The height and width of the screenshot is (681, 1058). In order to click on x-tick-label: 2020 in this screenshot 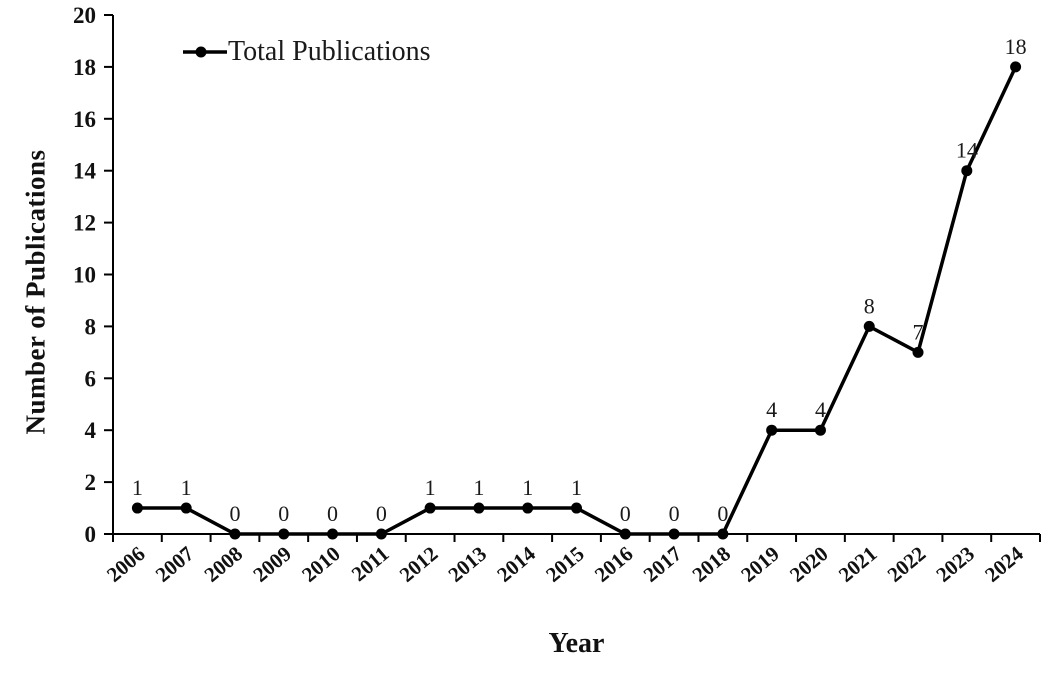, I will do `click(809, 563)`.